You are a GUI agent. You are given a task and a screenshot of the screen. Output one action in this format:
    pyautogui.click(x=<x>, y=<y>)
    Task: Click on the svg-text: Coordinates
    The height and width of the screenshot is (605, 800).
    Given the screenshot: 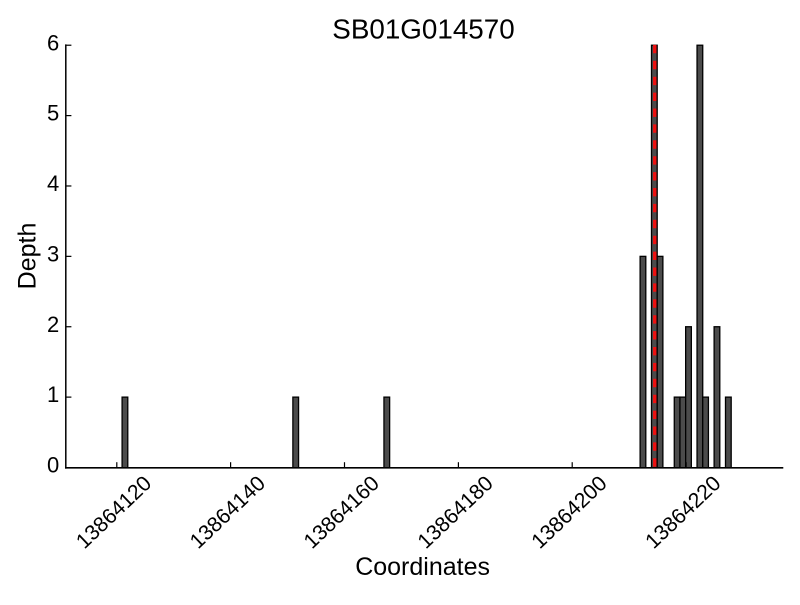 What is the action you would take?
    pyautogui.click(x=422, y=567)
    